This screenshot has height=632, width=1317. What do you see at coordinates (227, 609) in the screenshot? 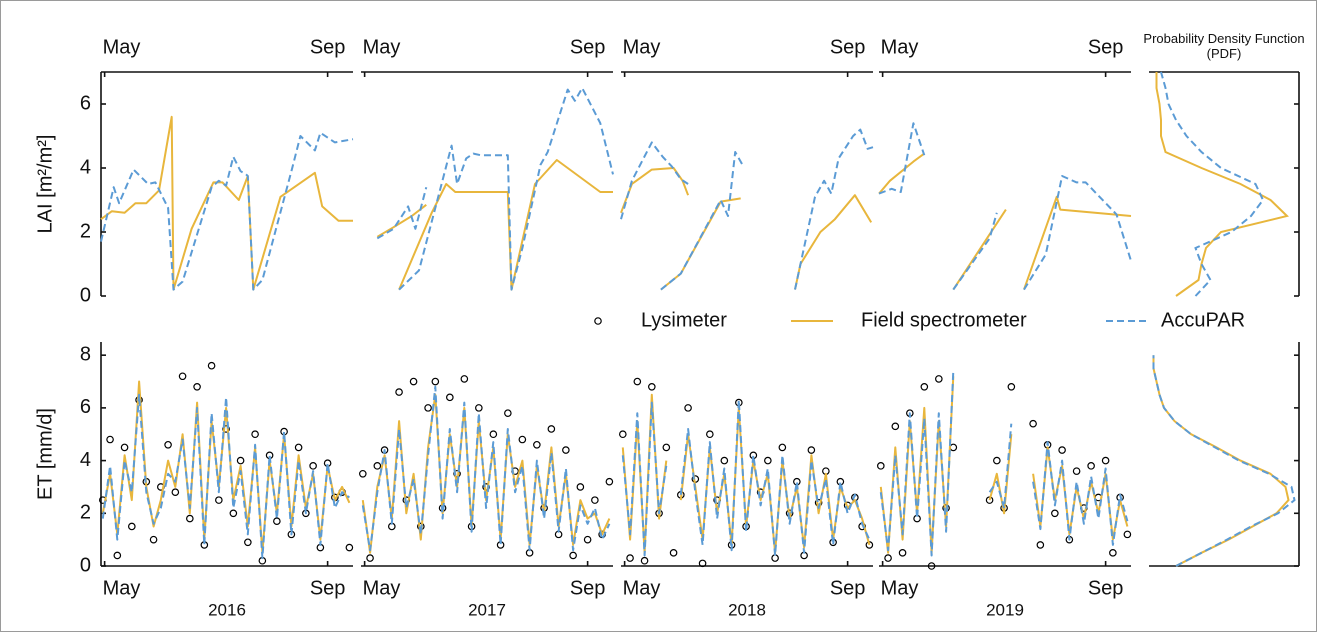
I see `x-axis-label: 2016` at bounding box center [227, 609].